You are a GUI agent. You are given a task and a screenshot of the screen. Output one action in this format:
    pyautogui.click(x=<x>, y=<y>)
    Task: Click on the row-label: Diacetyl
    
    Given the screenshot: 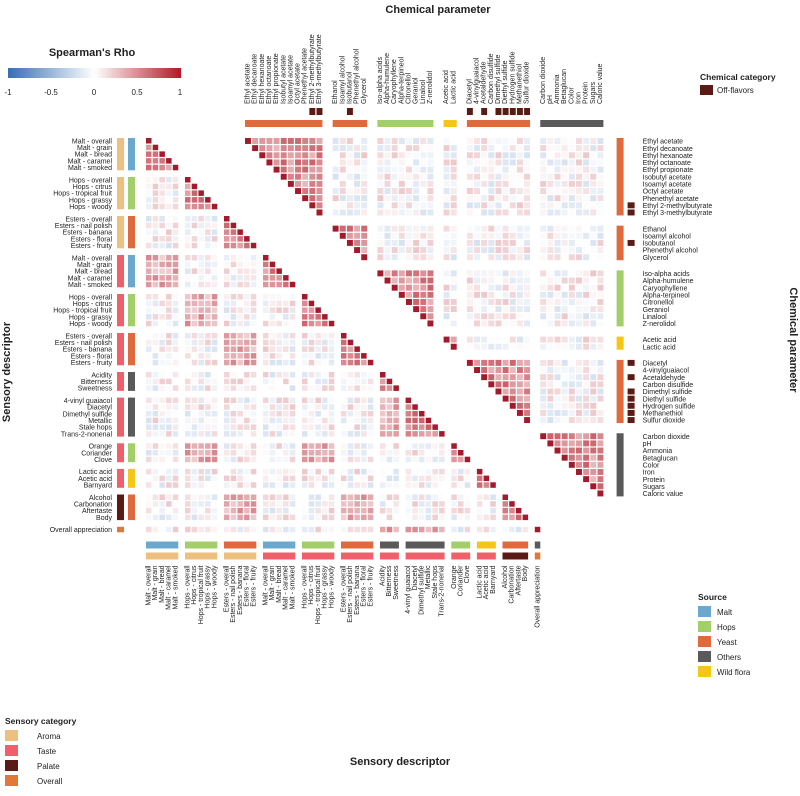 What is the action you would take?
    pyautogui.click(x=655, y=364)
    